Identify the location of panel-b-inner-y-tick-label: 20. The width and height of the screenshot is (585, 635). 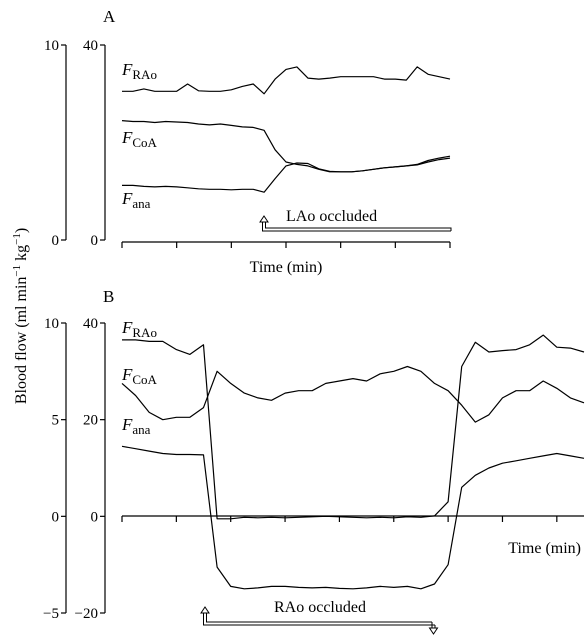
(90, 421).